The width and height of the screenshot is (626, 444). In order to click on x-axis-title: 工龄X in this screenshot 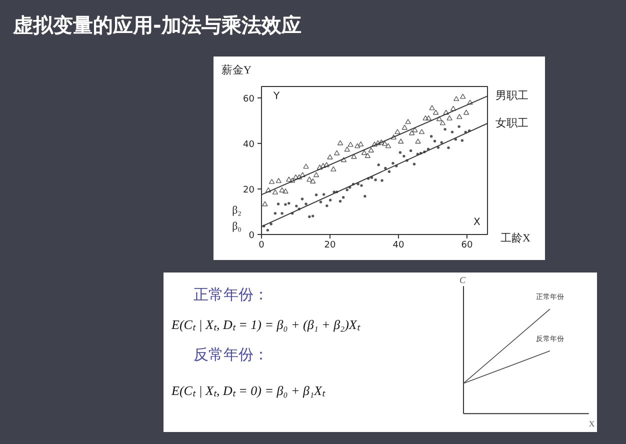, I will do `click(515, 238)`.